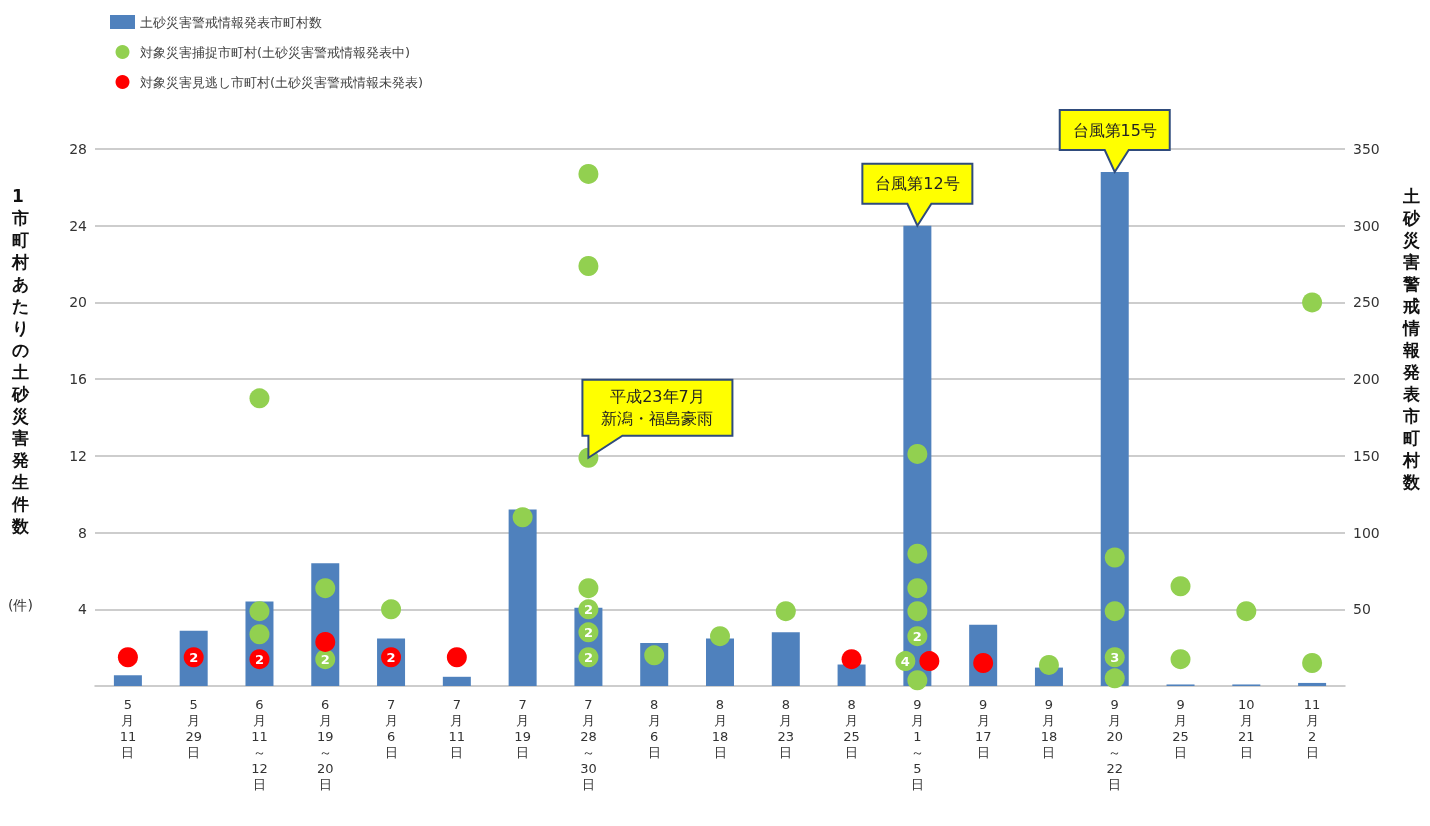 The width and height of the screenshot is (1430, 826). I want to click on annotation: 4, so click(905, 661).